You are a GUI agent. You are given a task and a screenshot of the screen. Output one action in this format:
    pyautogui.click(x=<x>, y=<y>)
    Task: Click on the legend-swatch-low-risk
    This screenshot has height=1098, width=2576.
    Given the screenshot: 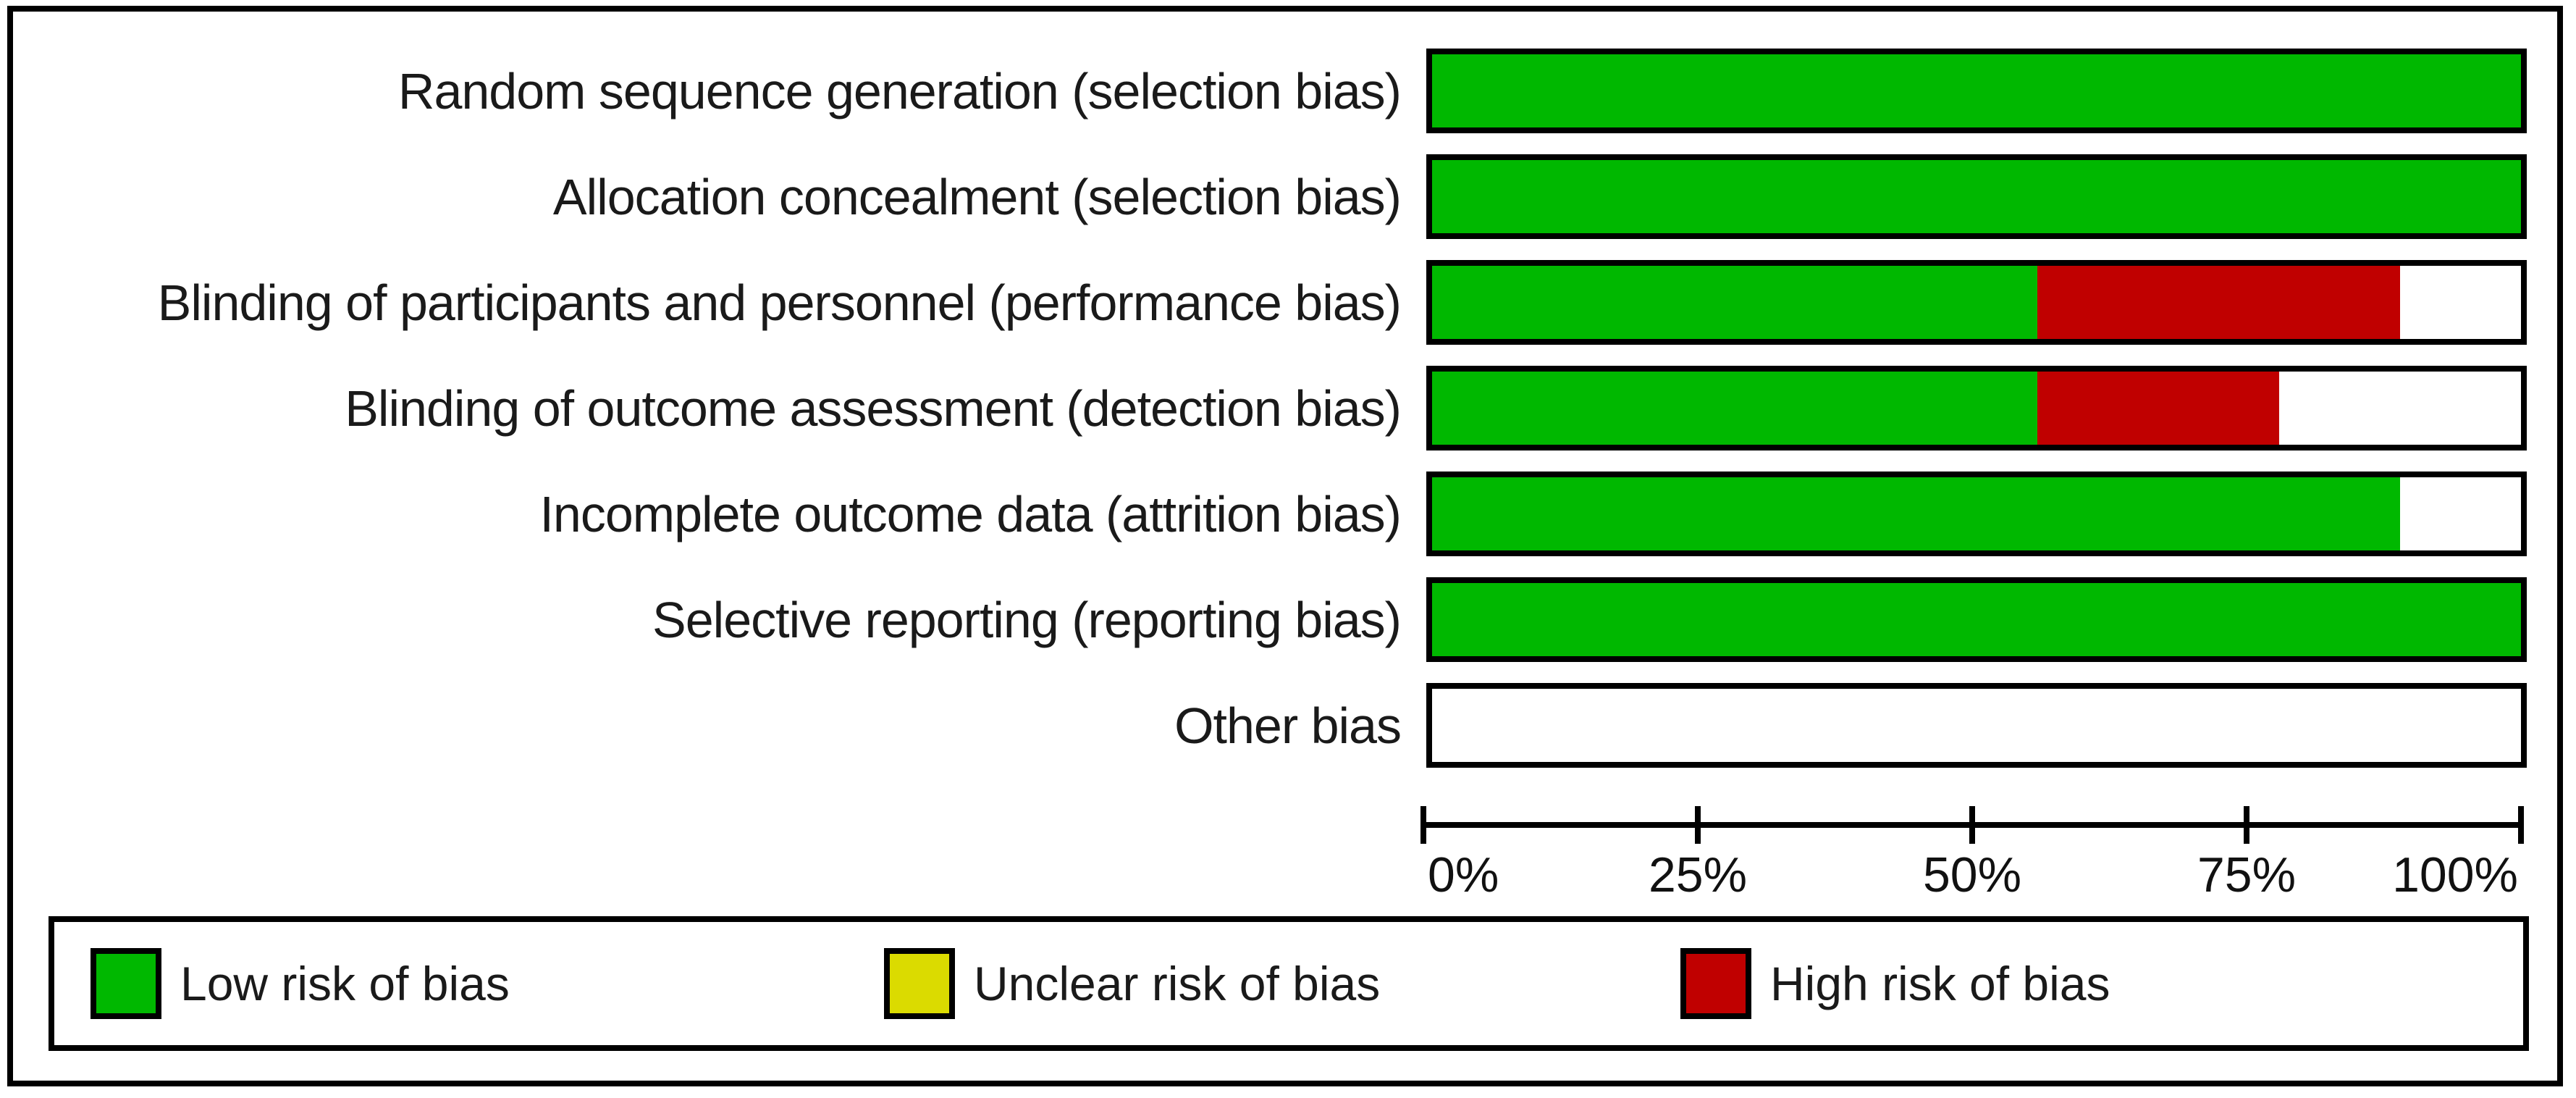 What is the action you would take?
    pyautogui.click(x=126, y=984)
    